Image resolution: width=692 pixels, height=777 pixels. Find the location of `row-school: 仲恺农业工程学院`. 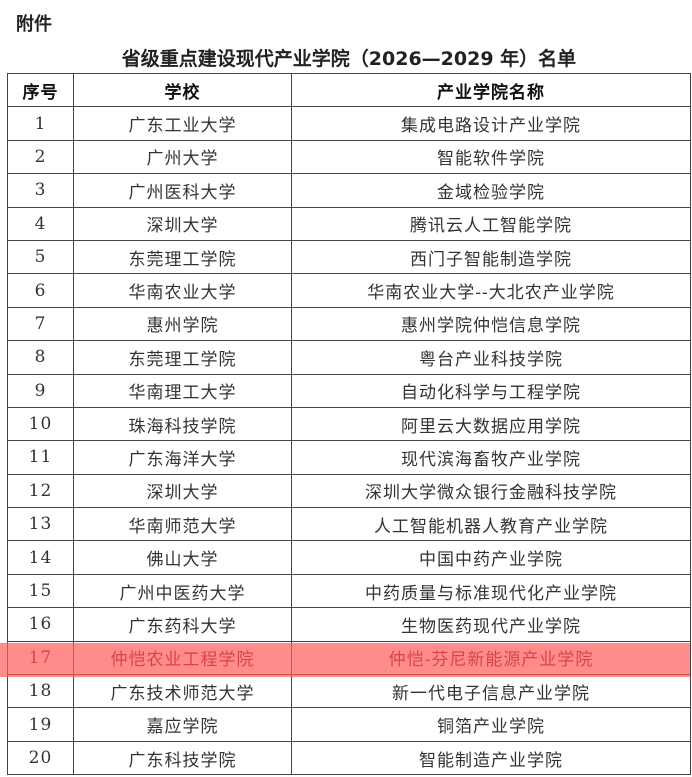

row-school: 仲恺农业工程学院 is located at coordinates (182, 658).